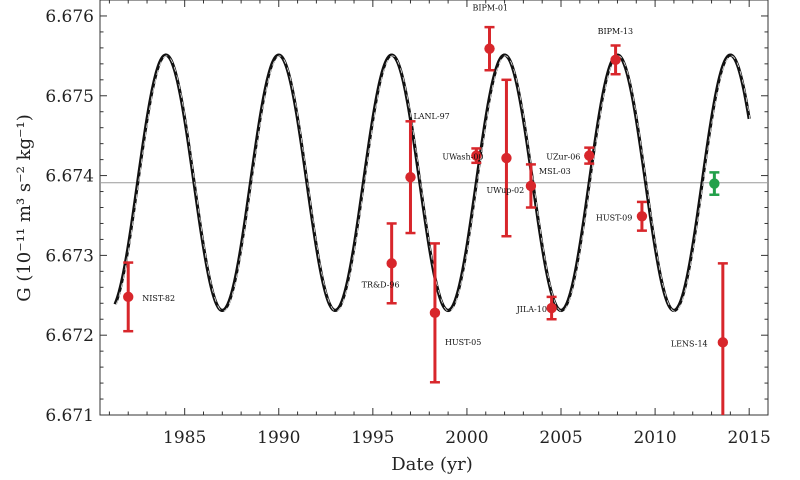 The width and height of the screenshot is (800, 480). I want to click on point-hust-05-marker, so click(435, 313).